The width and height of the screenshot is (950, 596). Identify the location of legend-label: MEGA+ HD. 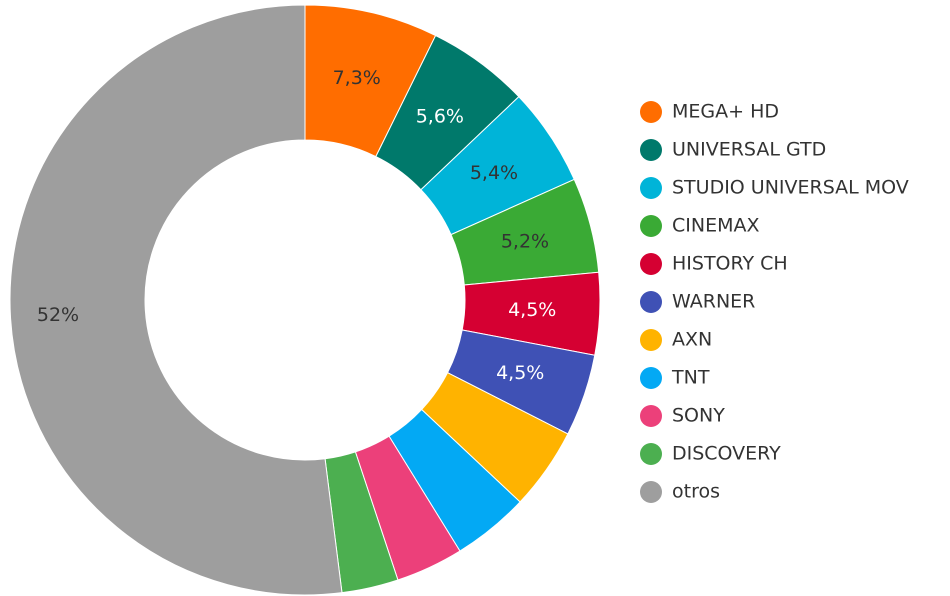
(725, 112).